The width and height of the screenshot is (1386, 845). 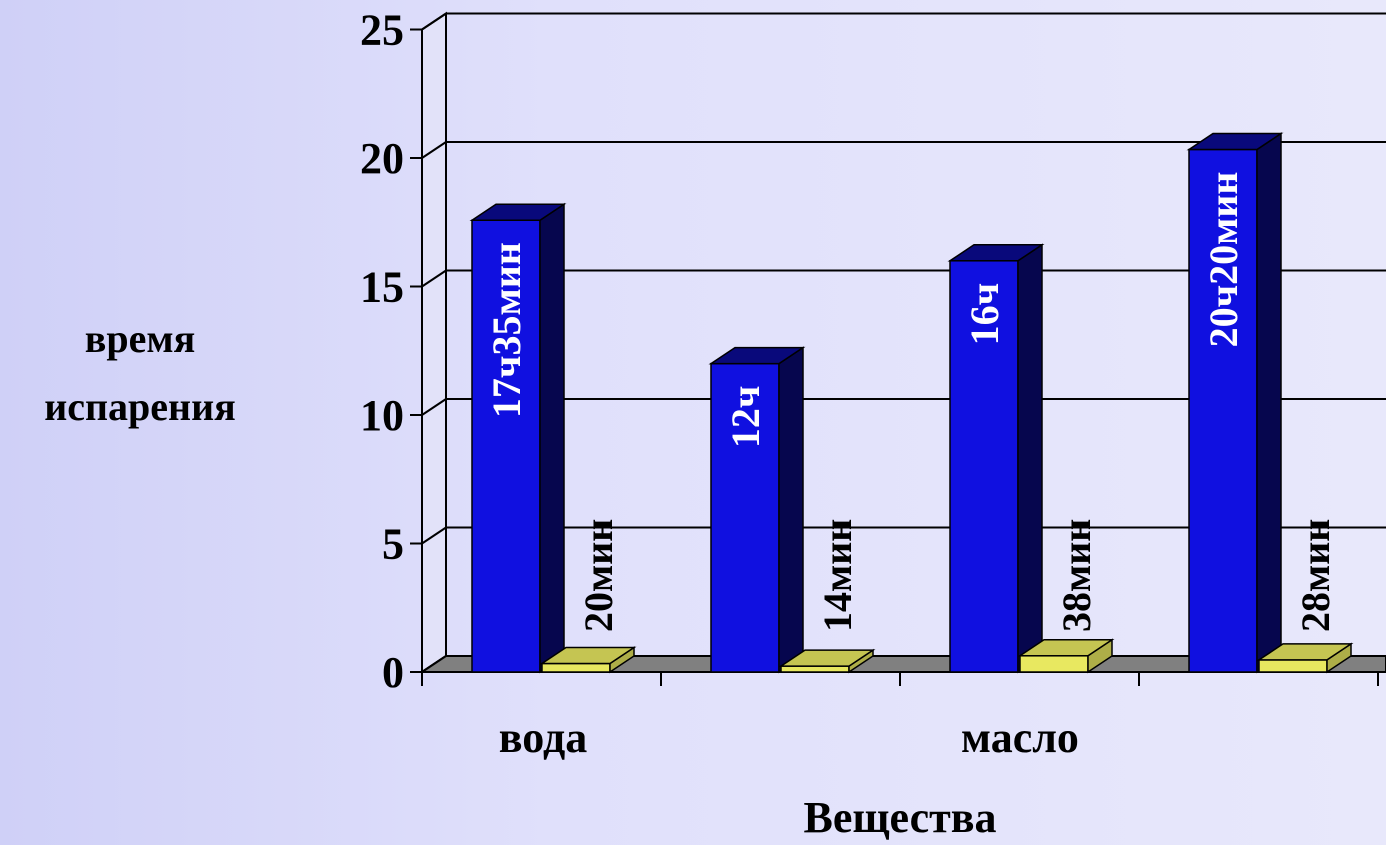 I want to click on x-axis: вода масло, so click(x=903, y=716).